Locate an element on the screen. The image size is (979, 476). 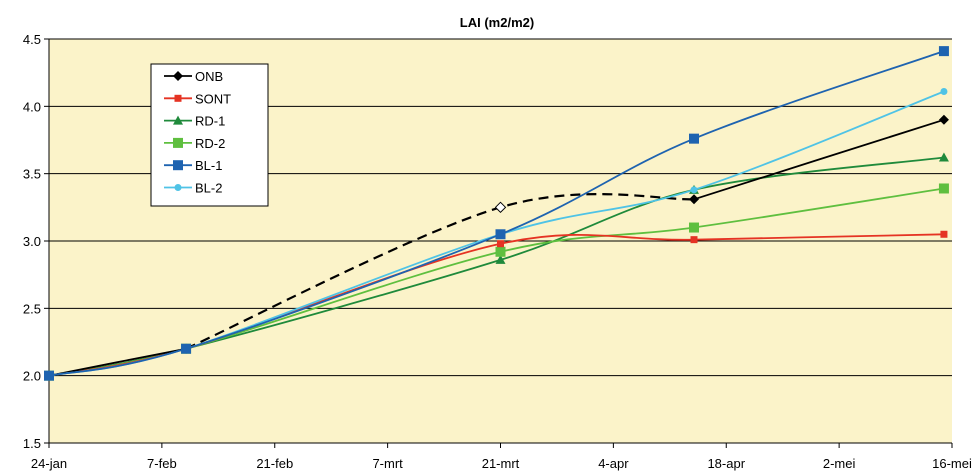
legend-item-bl-2: BL-2 is located at coordinates (193, 188).